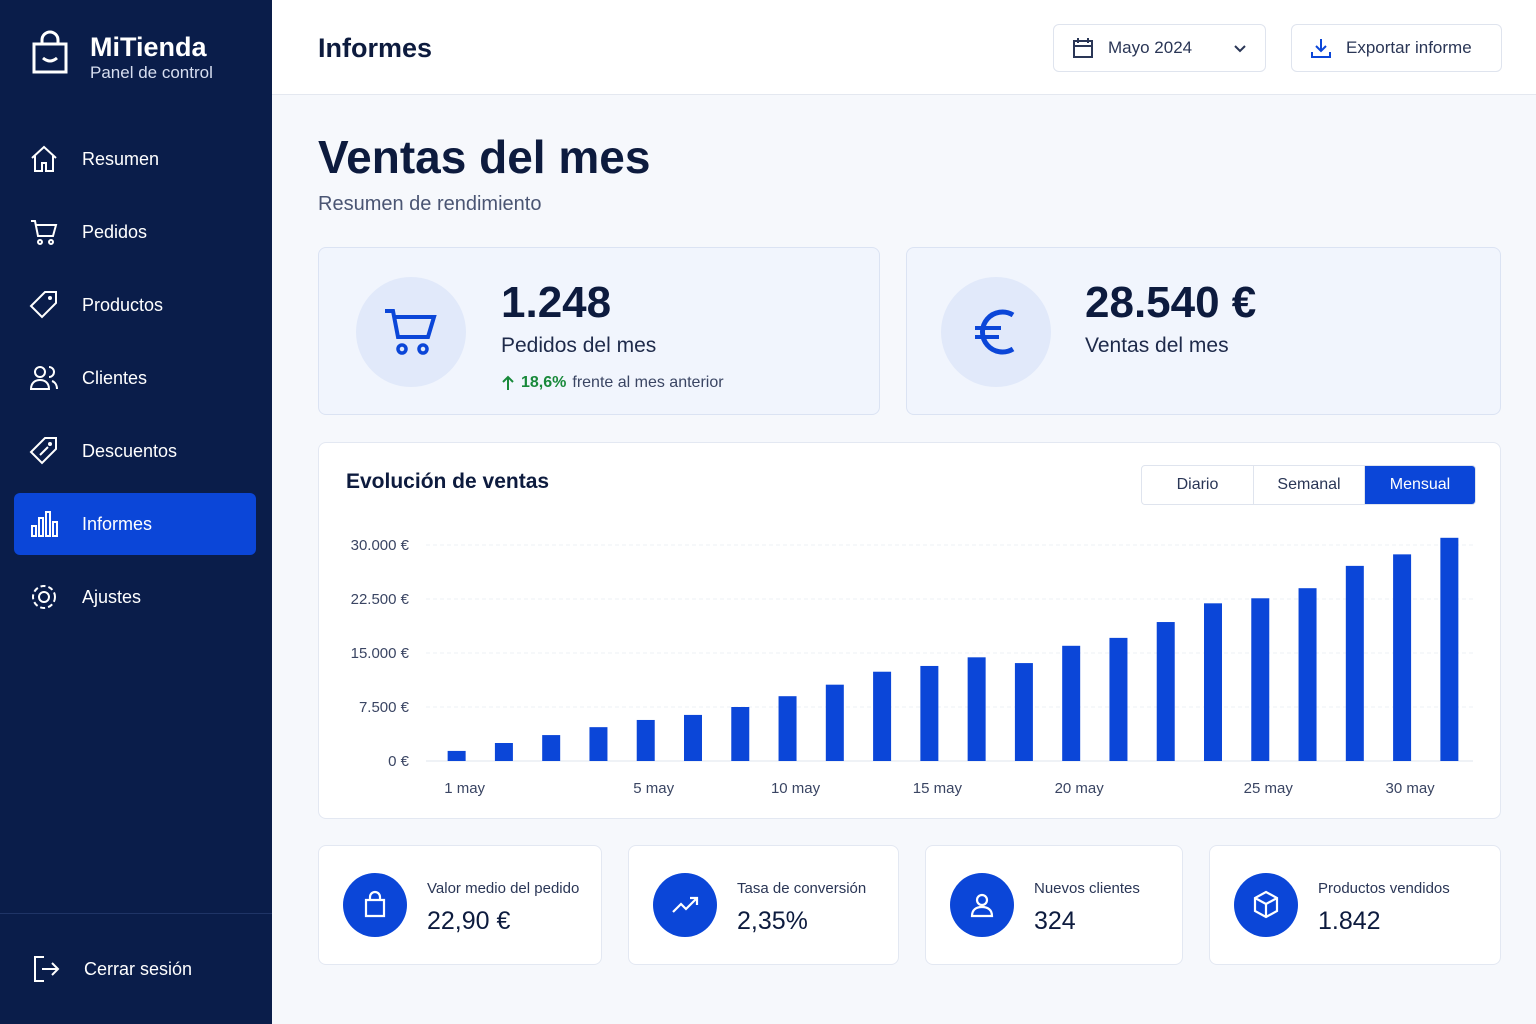  I want to click on stat-label: Nuevos clientes, so click(1087, 888).